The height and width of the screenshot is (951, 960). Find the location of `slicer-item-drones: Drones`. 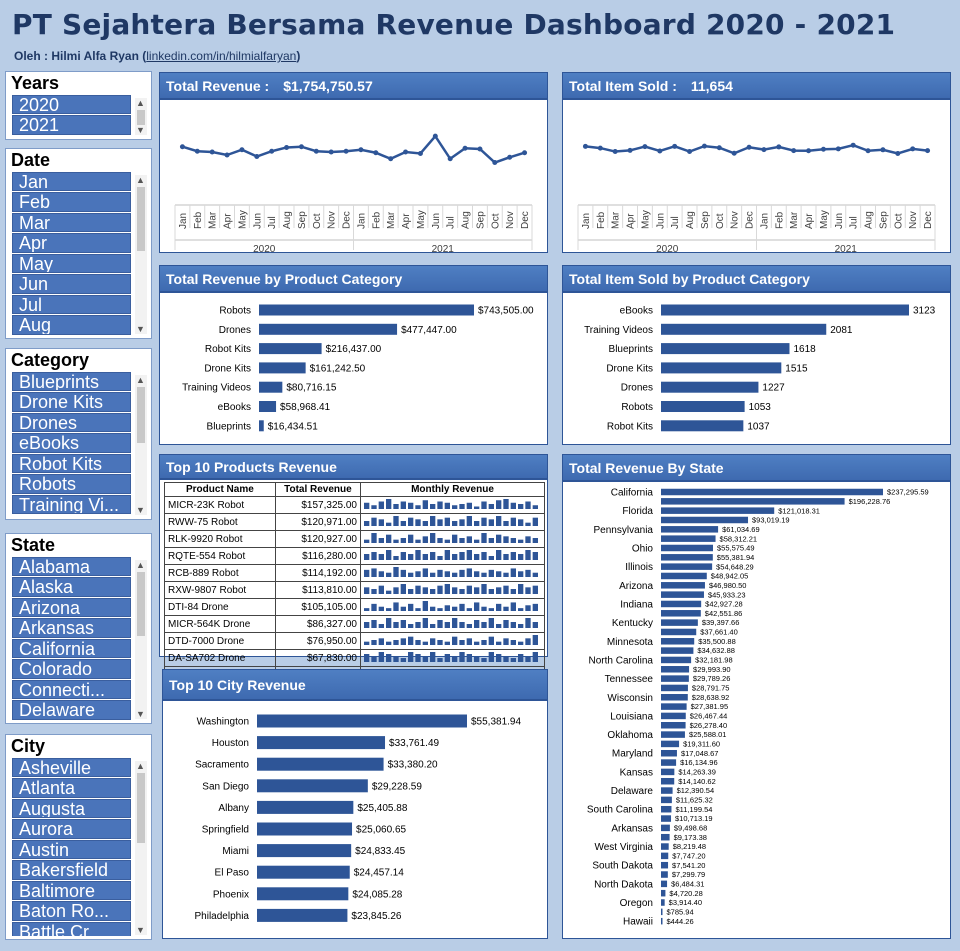

slicer-item-drones: Drones is located at coordinates (71, 422).